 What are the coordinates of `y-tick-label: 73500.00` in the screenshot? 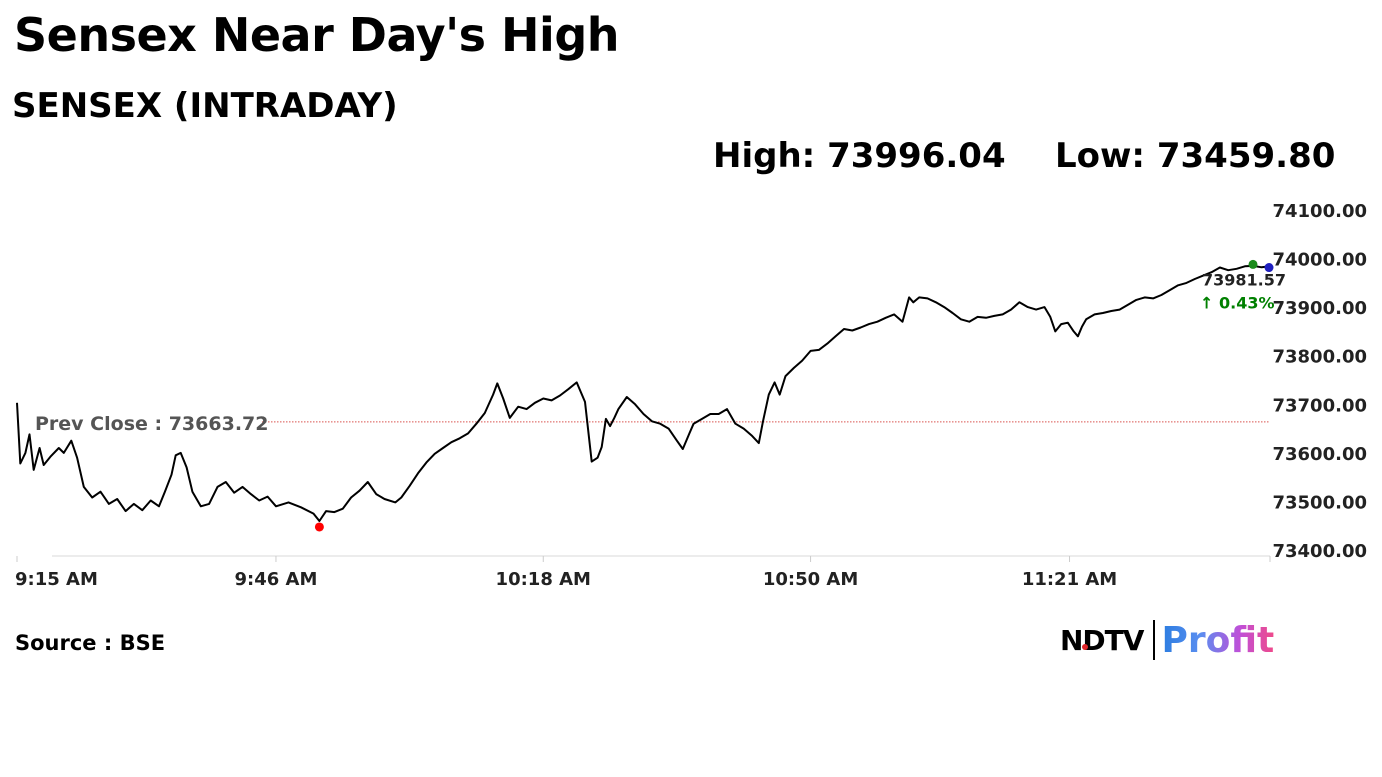 It's located at (1319, 502).